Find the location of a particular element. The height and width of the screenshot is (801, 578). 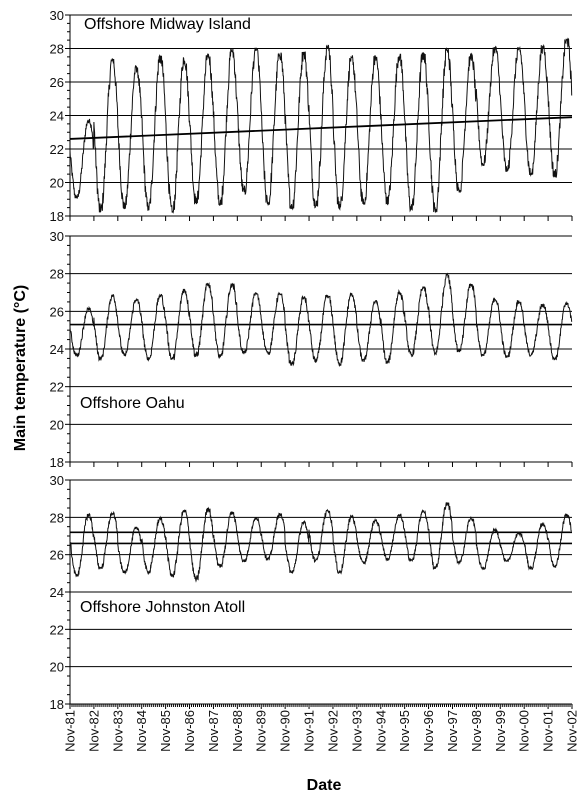

x-tick-label: Nov-93 is located at coordinates (356, 731).